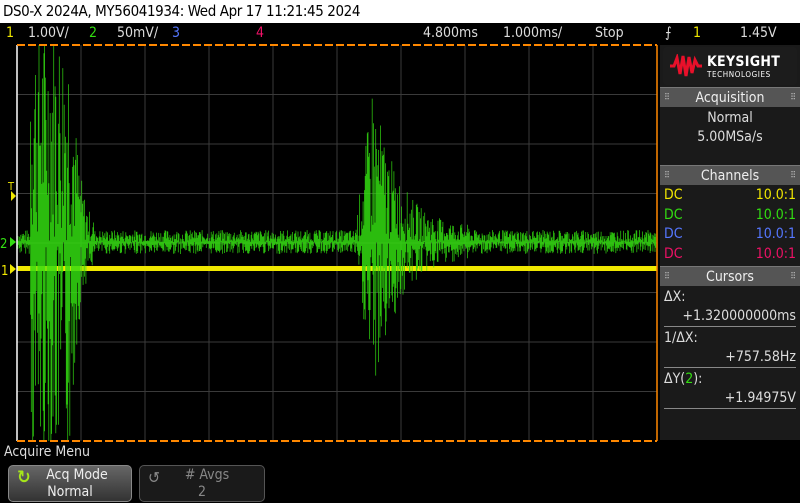 This screenshot has width=800, height=503. I want to click on delta-x-label: ΔX:, so click(675, 297).